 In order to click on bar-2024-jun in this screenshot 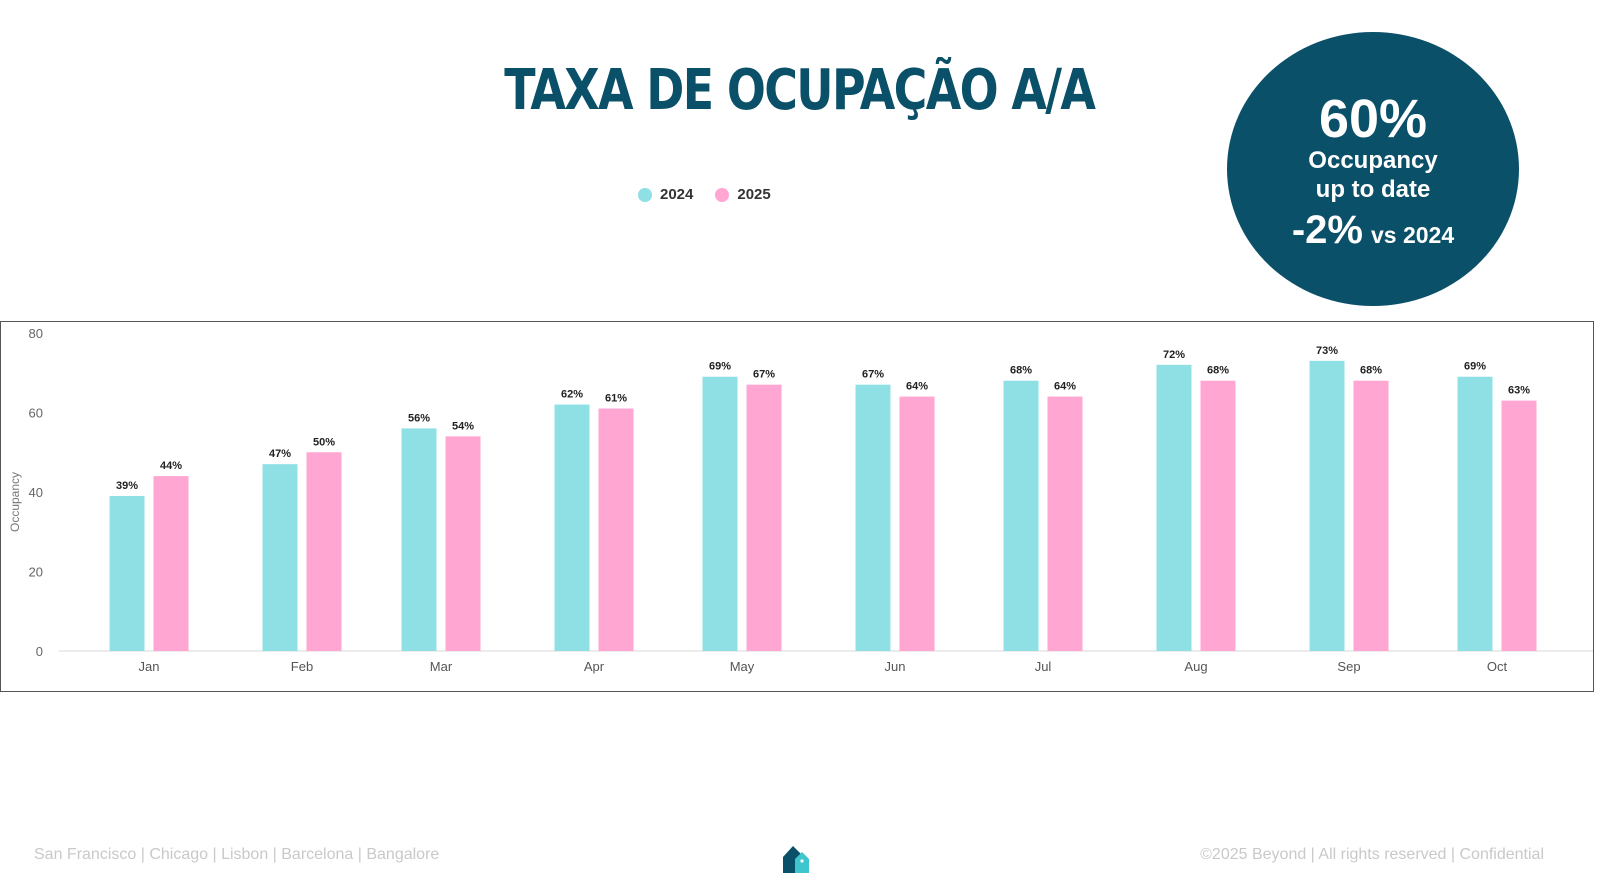, I will do `click(873, 517)`.